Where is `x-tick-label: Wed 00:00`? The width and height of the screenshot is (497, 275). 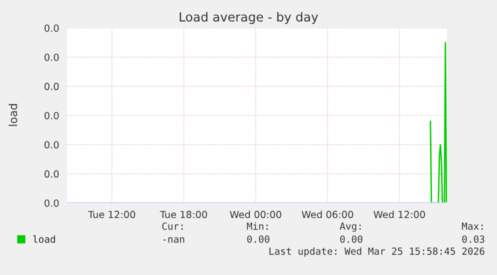
x-tick-label: Wed 00:00 is located at coordinates (256, 214).